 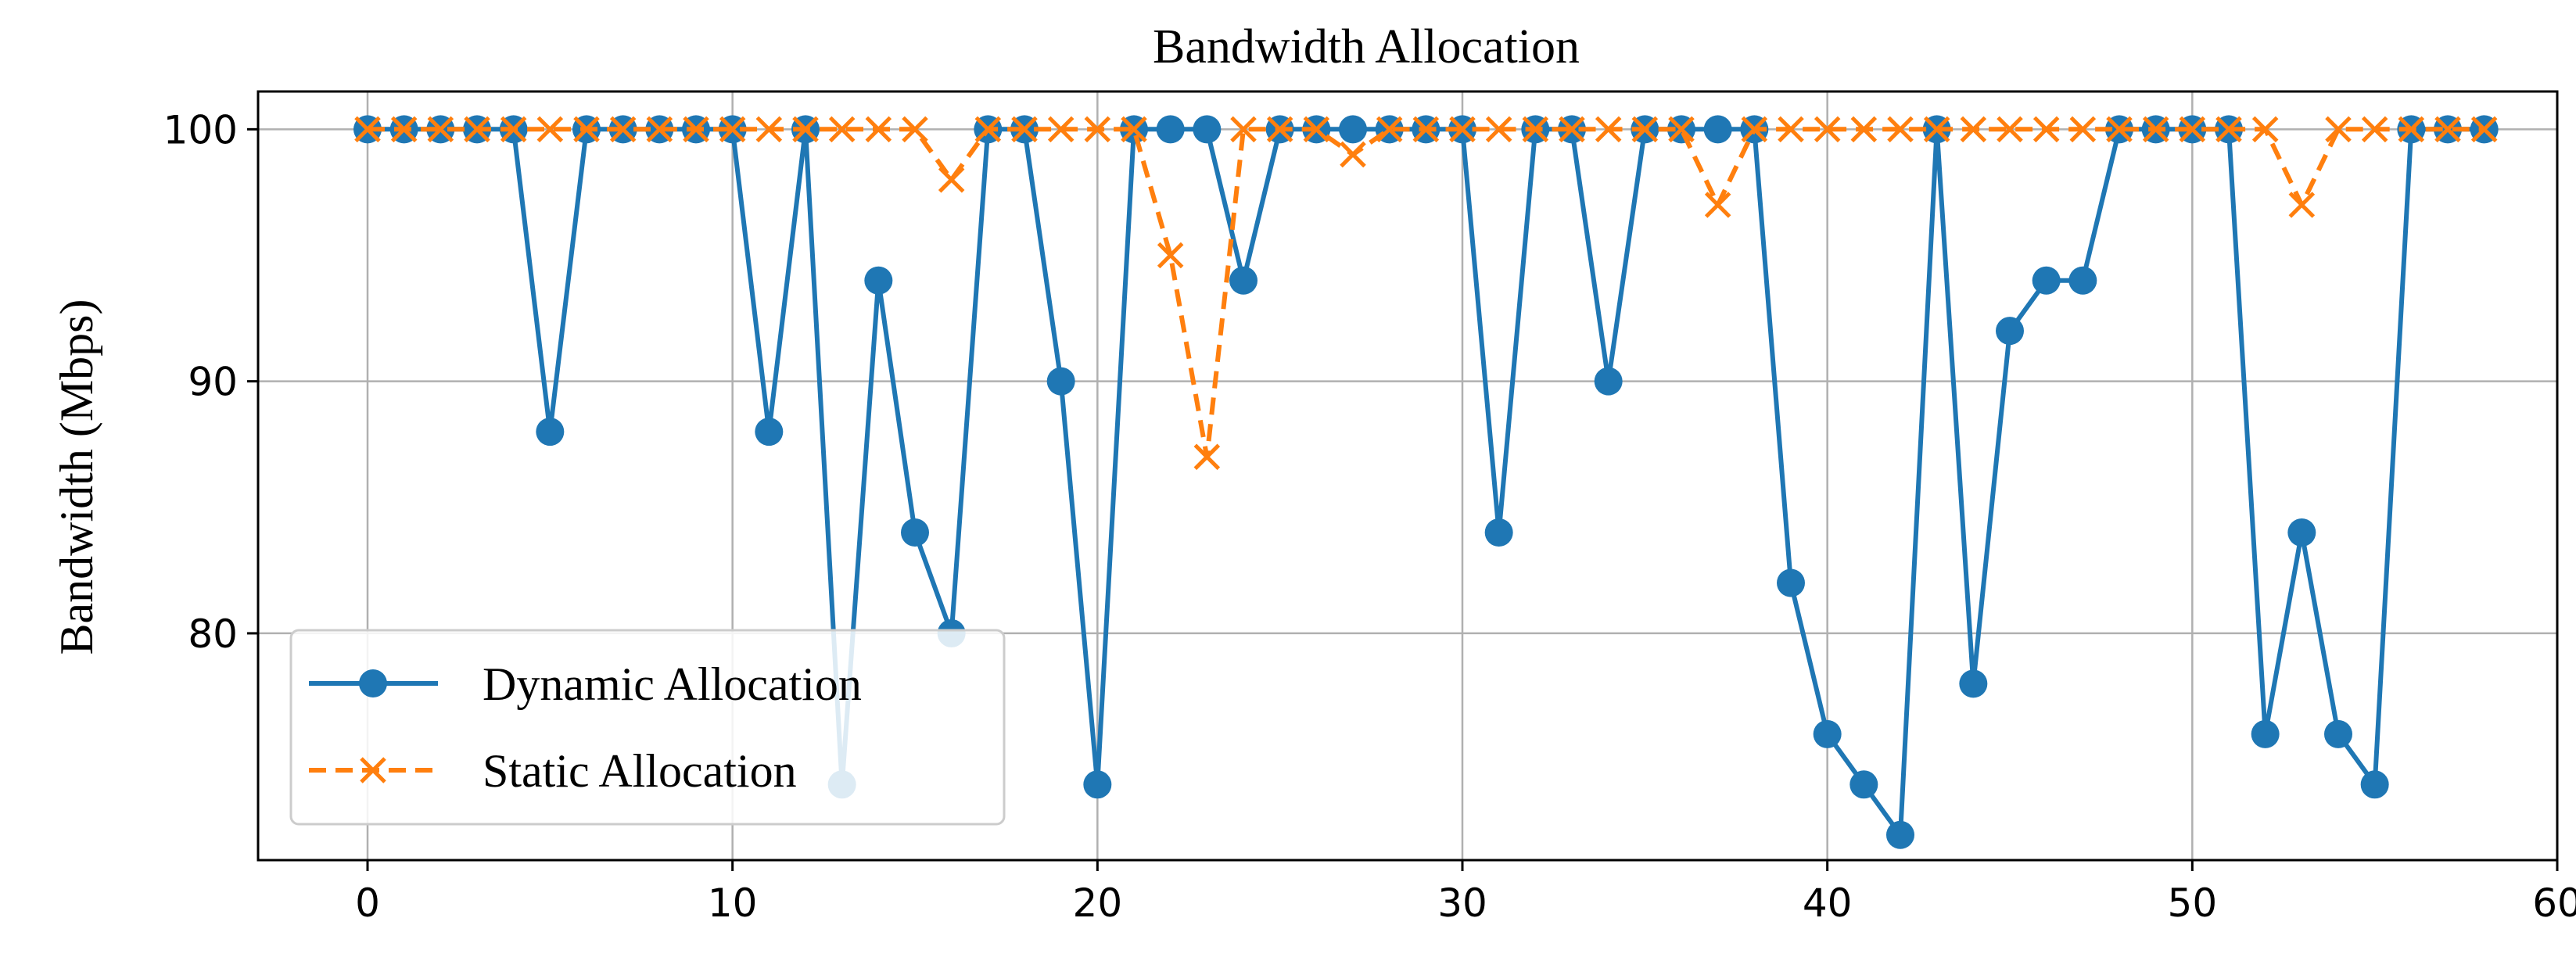 What do you see at coordinates (76, 477) in the screenshot?
I see `y-axis-label: Bandwidth (Mbps)` at bounding box center [76, 477].